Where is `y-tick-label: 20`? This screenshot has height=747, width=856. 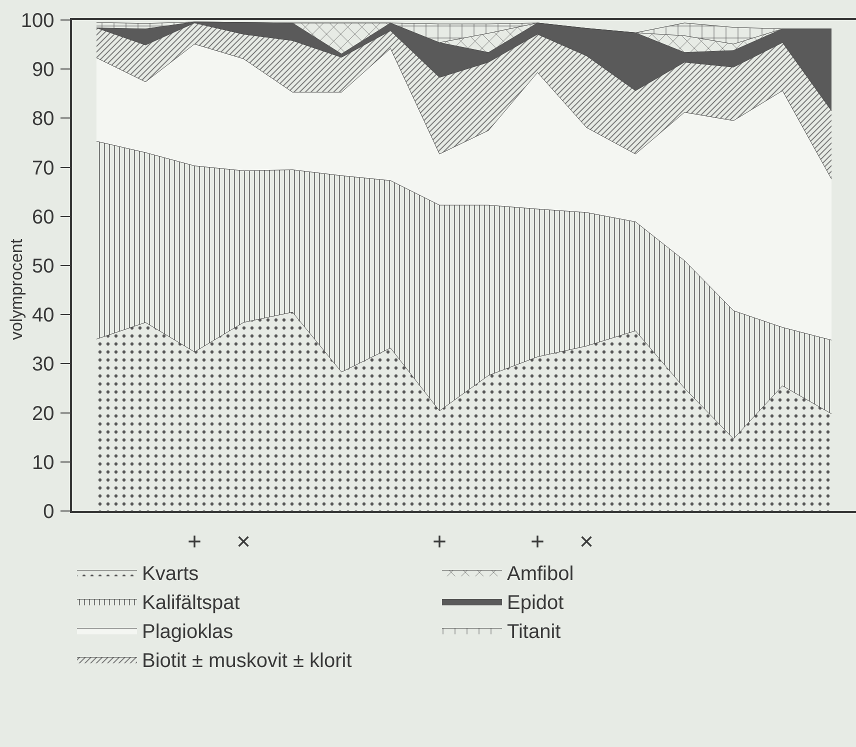
y-tick-label: 20 is located at coordinates (43, 413).